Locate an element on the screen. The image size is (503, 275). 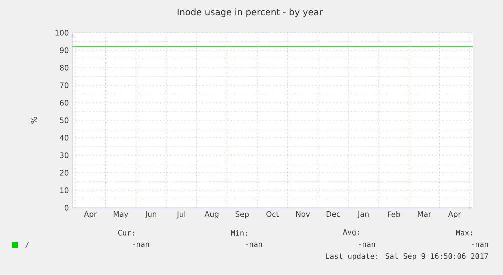
chart-title: Inode usage in percent - by year is located at coordinates (250, 13).